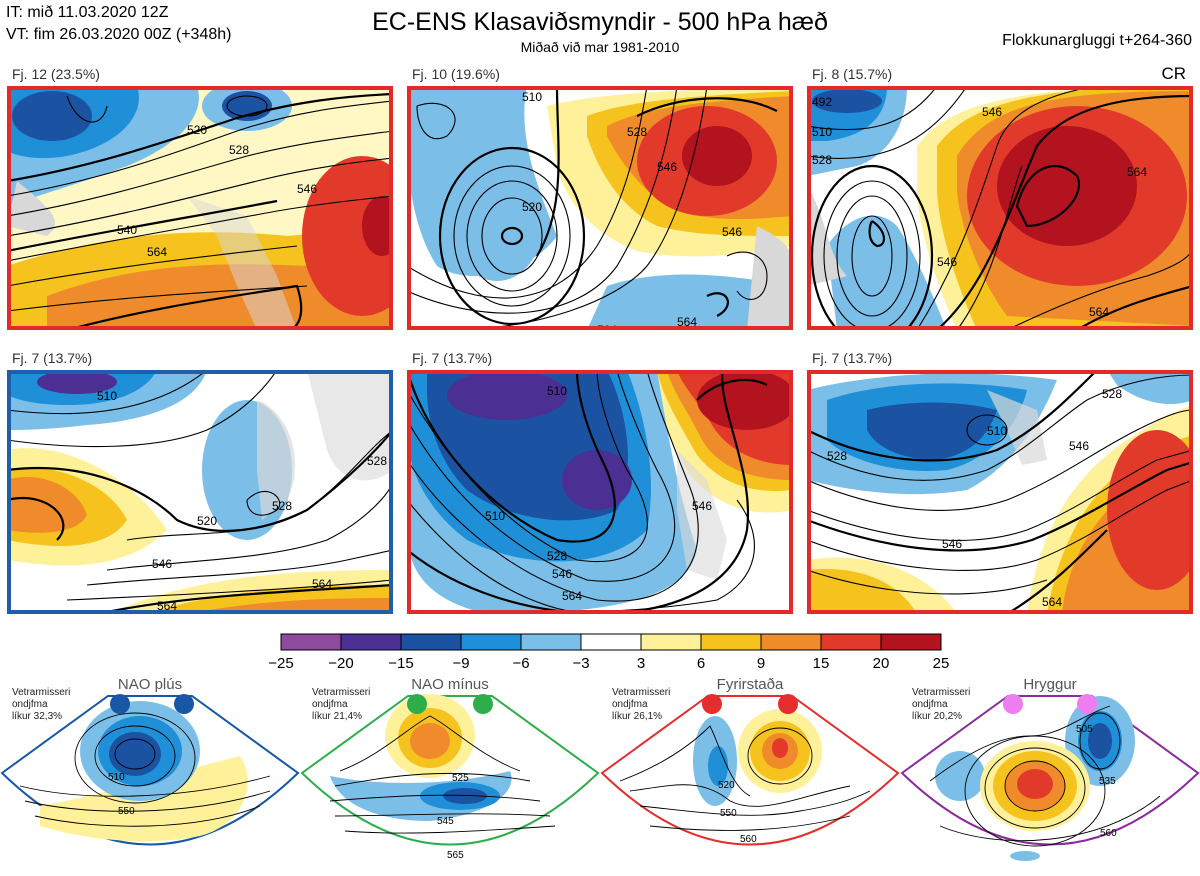 The height and width of the screenshot is (876, 1200). What do you see at coordinates (200, 208) in the screenshot?
I see `cluster-map-1: 520 528 540 546 564` at bounding box center [200, 208].